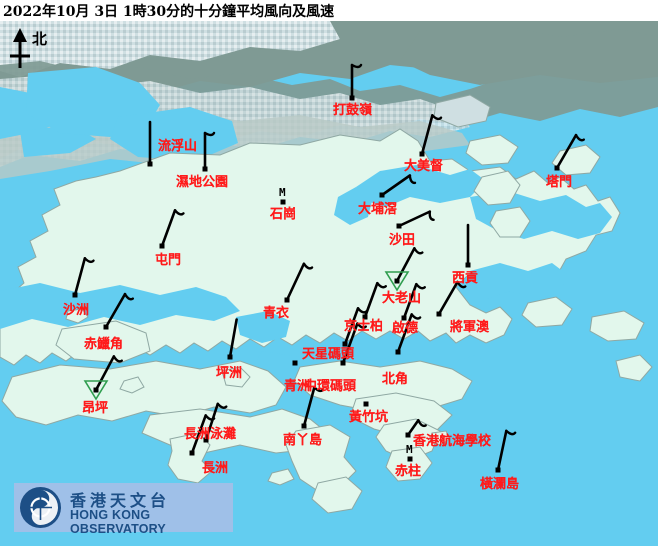 The width and height of the screenshot is (658, 546). What do you see at coordinates (104, 344) in the screenshot?
I see `station-label: 赤鱲角` at bounding box center [104, 344].